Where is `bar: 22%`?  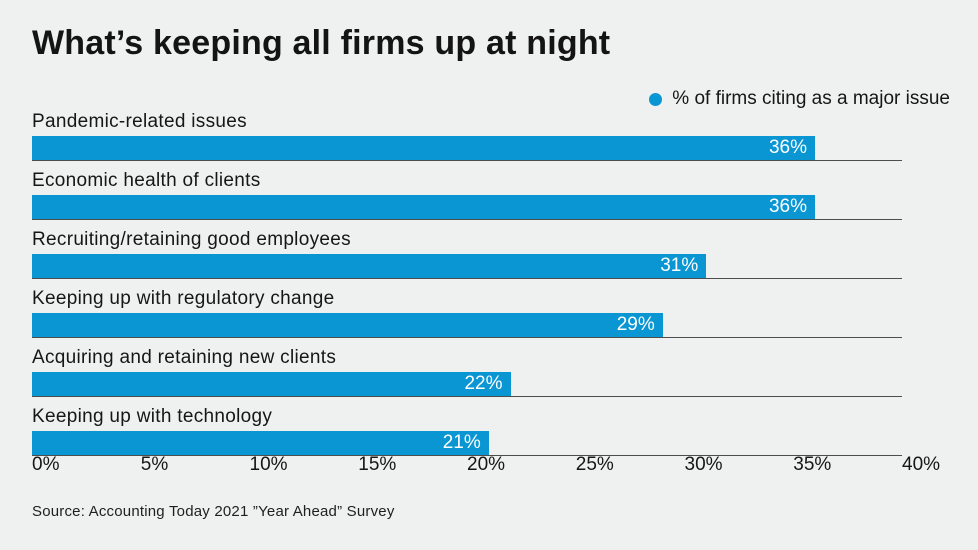 bar: 22% is located at coordinates (271, 384).